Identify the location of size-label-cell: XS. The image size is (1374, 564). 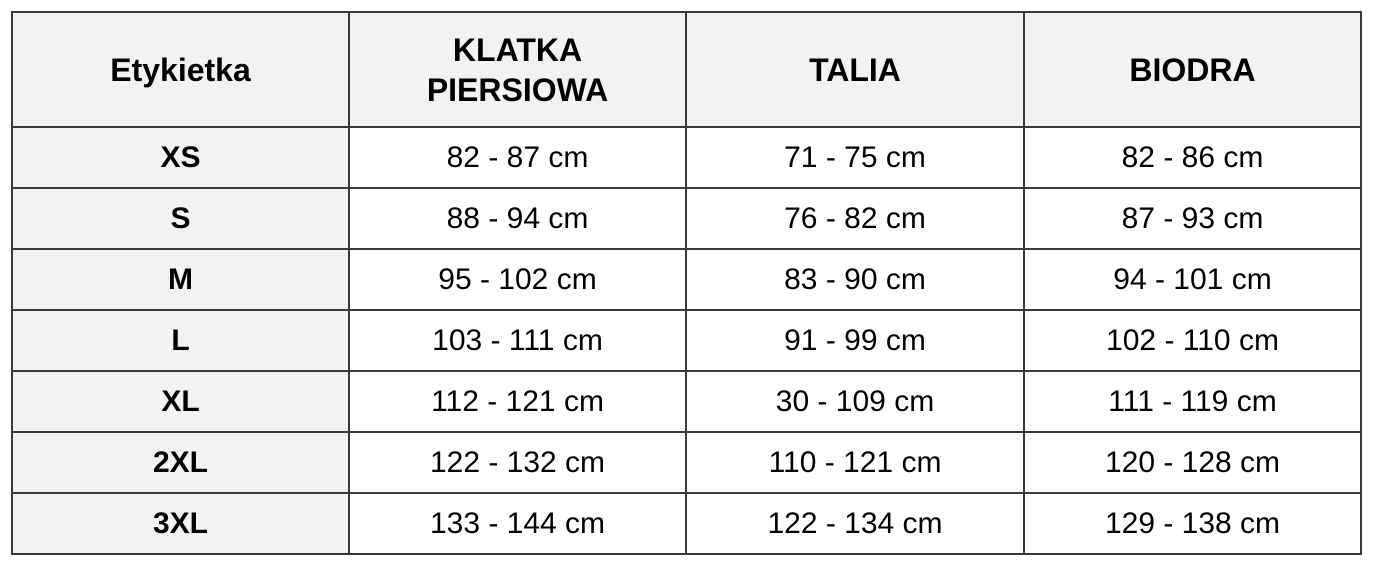
(180, 157).